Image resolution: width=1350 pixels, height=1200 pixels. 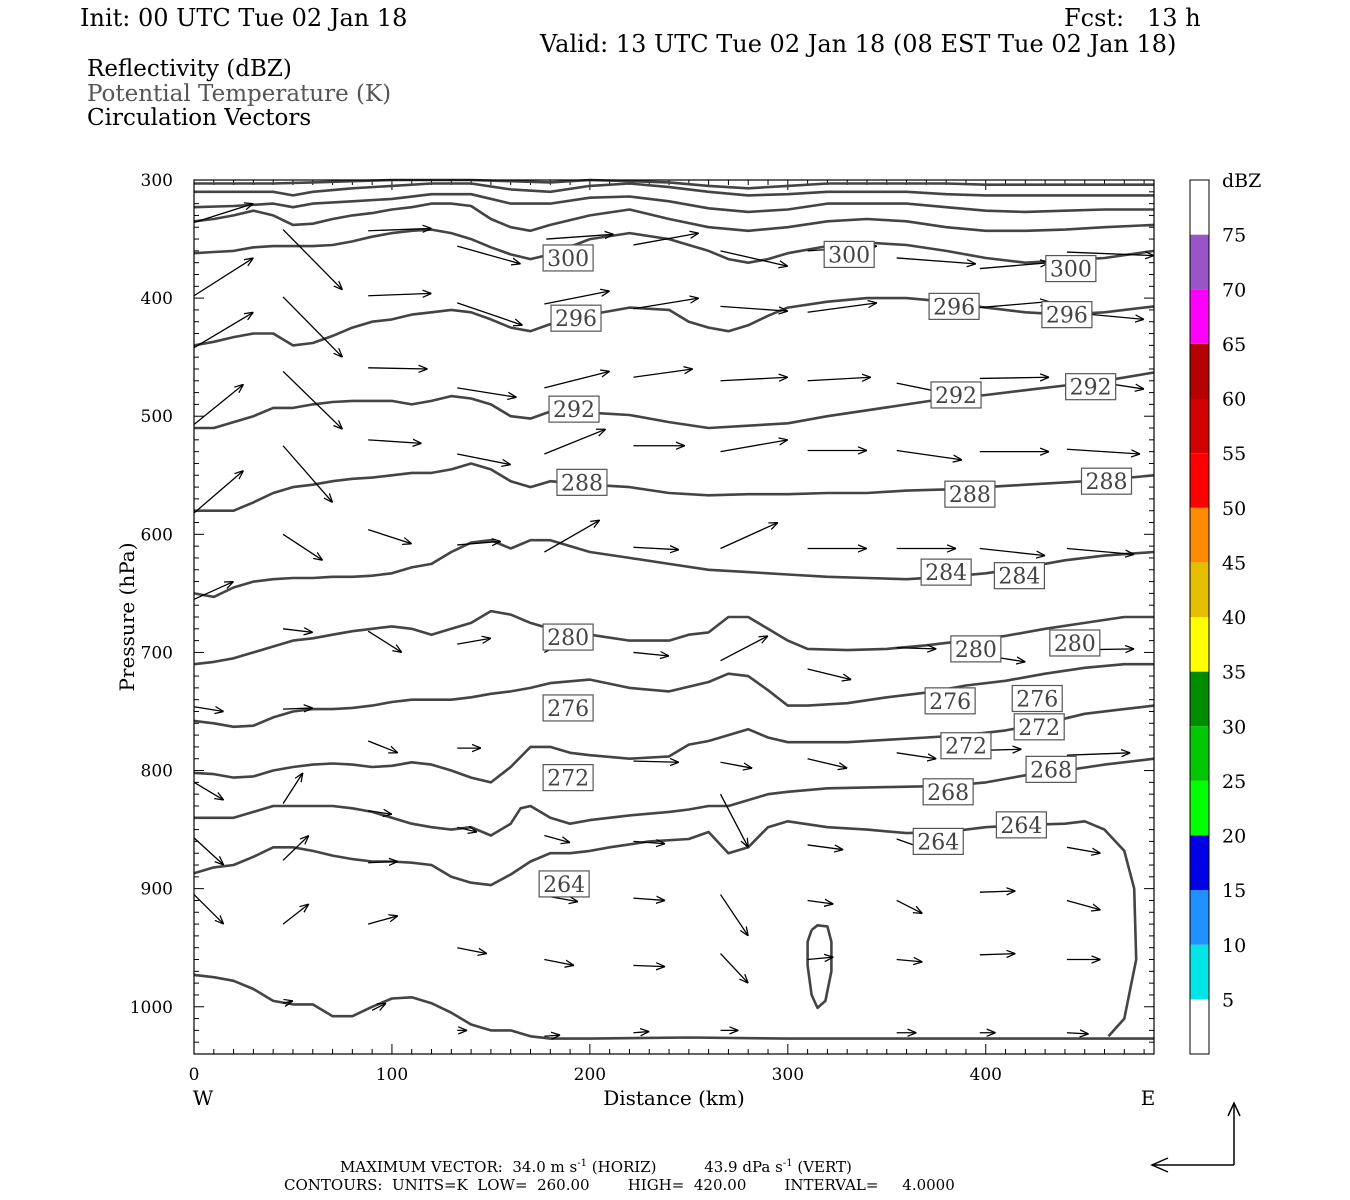 What do you see at coordinates (151, 1008) in the screenshot?
I see `y-tick-label: 1000` at bounding box center [151, 1008].